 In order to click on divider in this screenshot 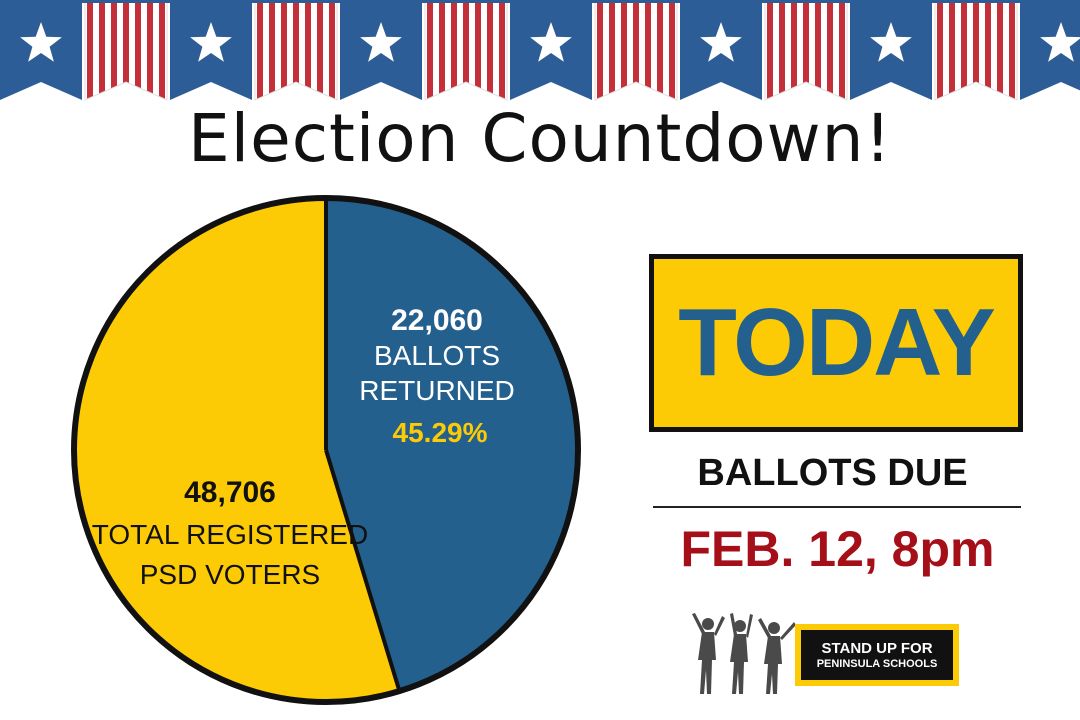, I will do `click(837, 507)`.